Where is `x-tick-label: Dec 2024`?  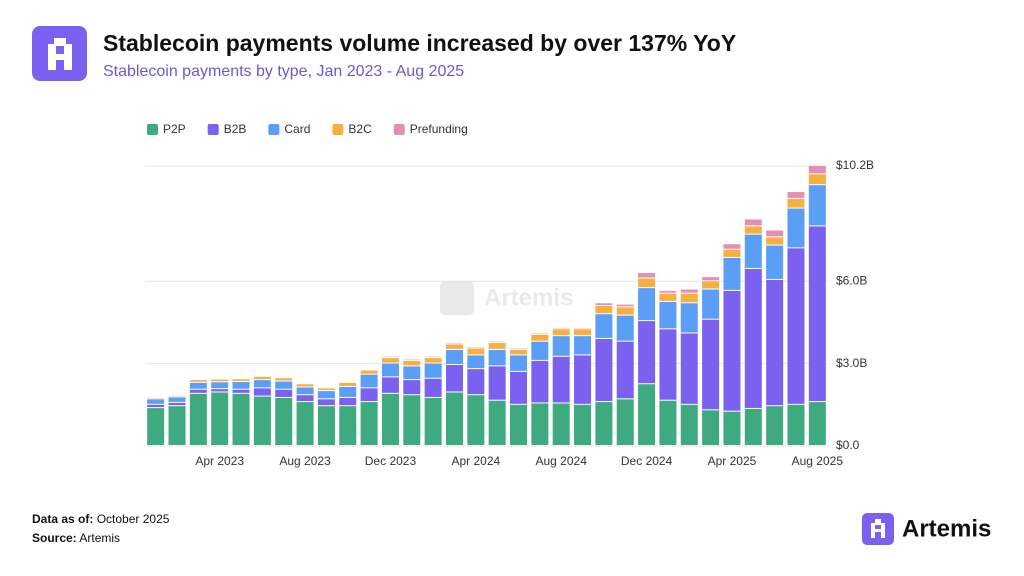 x-tick-label: Dec 2024 is located at coordinates (647, 461).